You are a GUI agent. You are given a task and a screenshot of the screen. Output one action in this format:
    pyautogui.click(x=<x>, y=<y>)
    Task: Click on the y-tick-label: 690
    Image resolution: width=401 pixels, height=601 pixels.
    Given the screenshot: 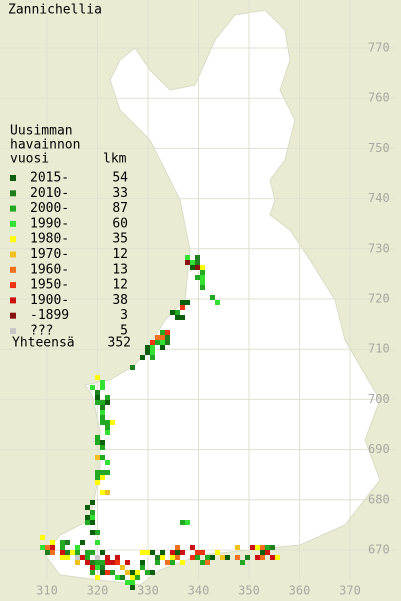 What is the action you would take?
    pyautogui.click(x=379, y=449)
    